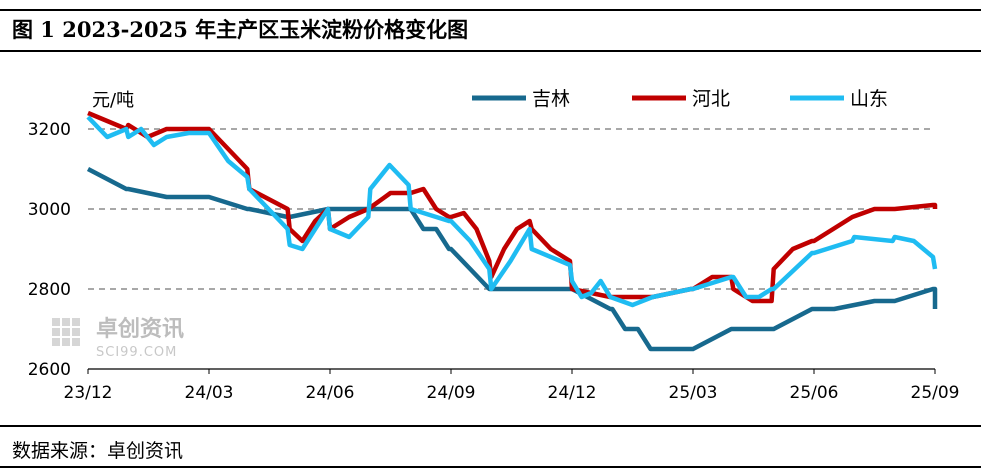  Describe the element at coordinates (693, 393) in the screenshot. I see `x-tick-label-25-03: 25/03` at that location.